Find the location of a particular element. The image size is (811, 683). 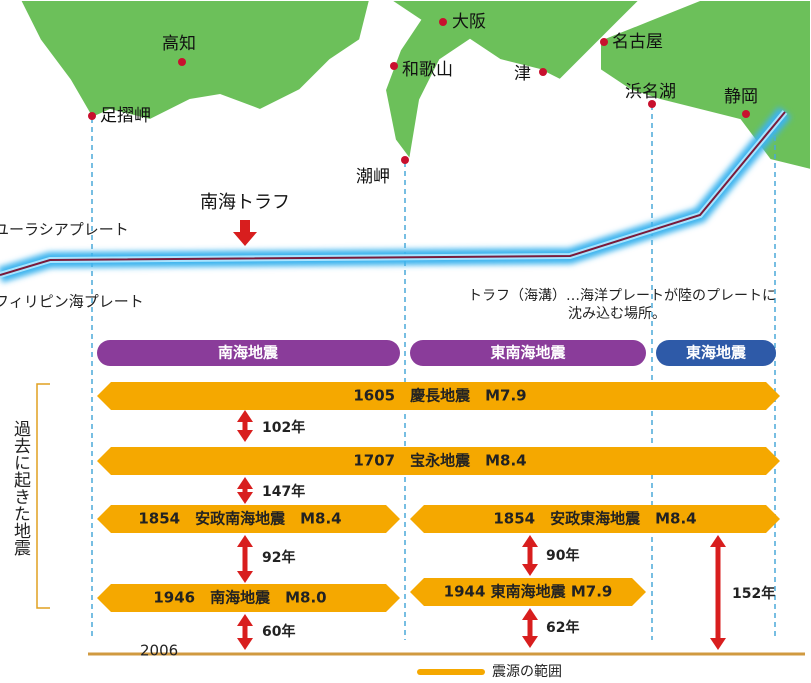

event-label: 1707 宝永地震 M8.4 is located at coordinates (439, 461).